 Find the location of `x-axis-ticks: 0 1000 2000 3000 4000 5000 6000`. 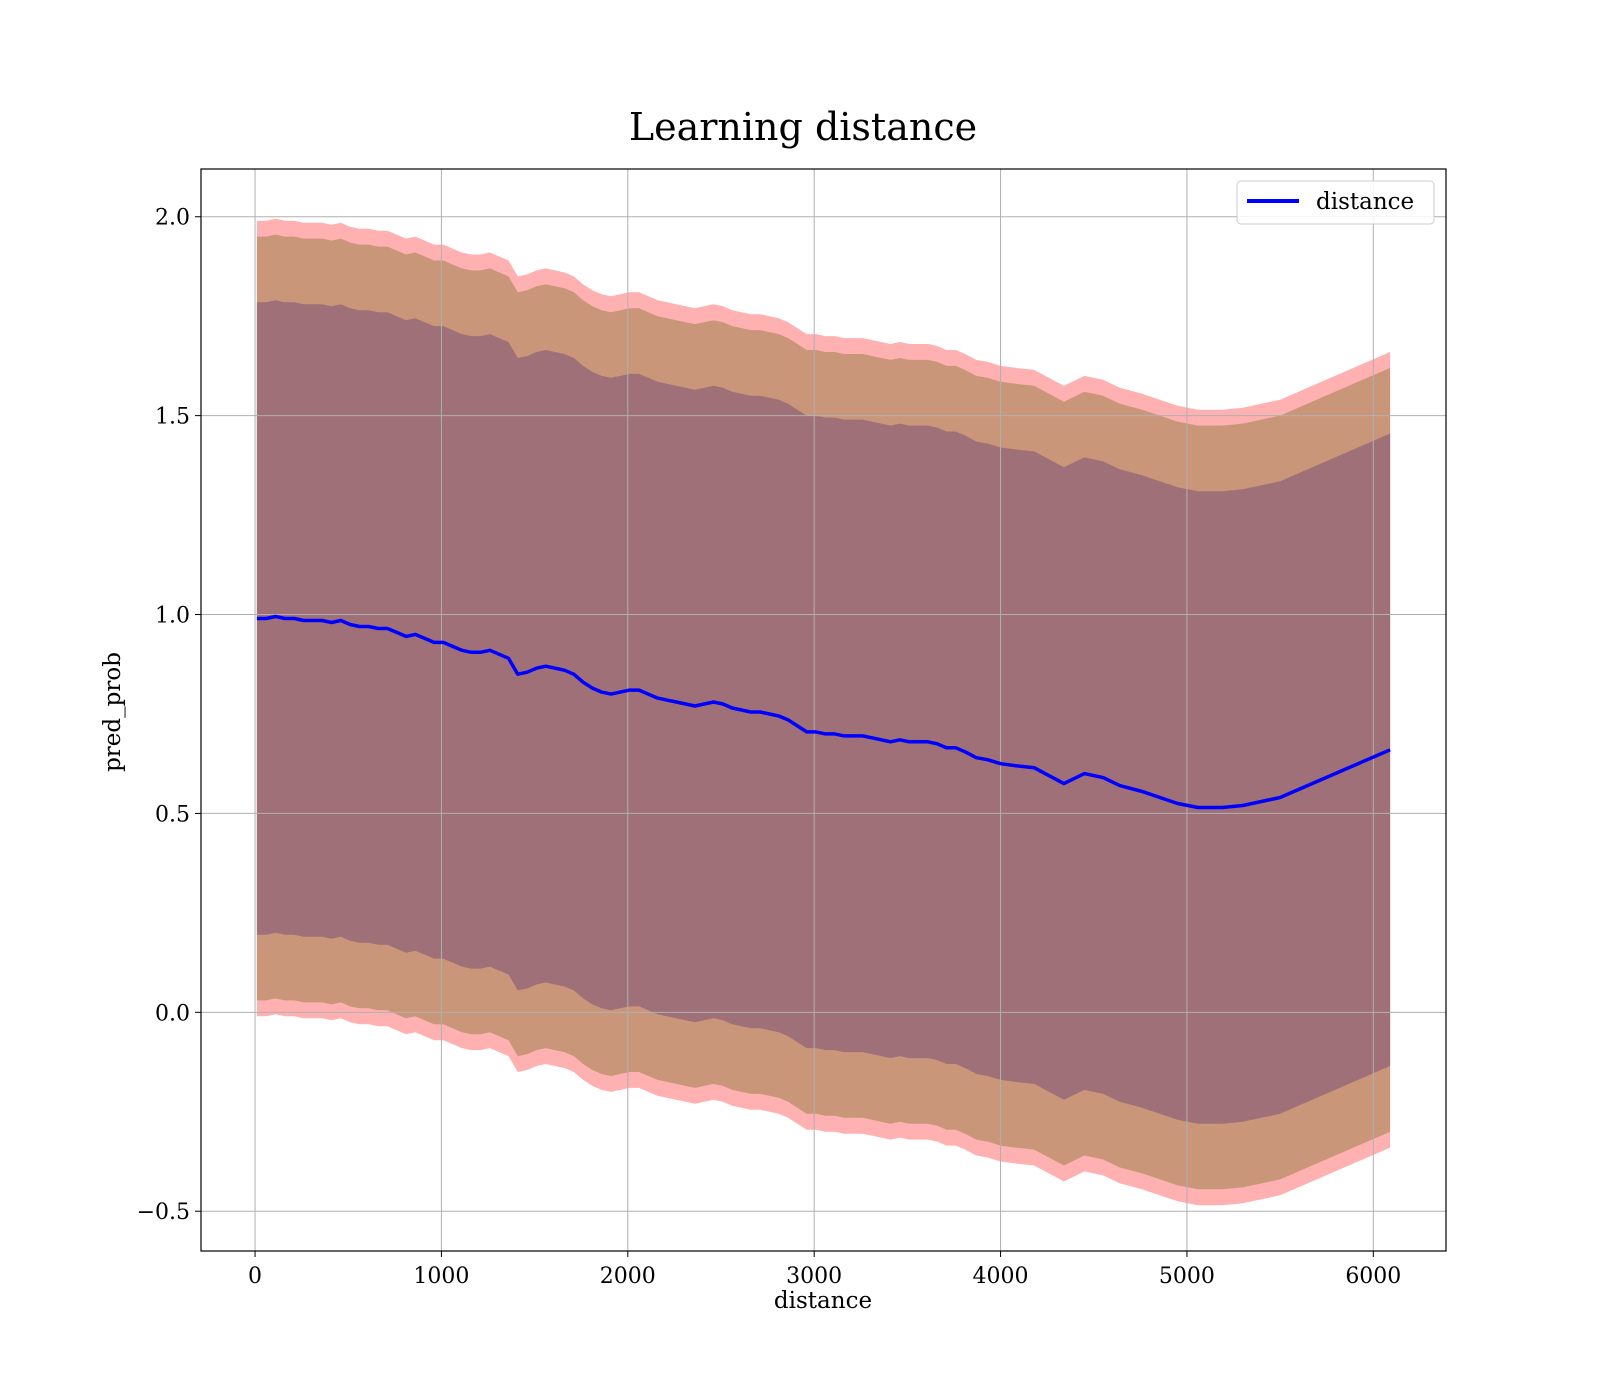

x-axis-ticks: 0 1000 2000 3000 4000 5000 6000 is located at coordinates (824, 1270).